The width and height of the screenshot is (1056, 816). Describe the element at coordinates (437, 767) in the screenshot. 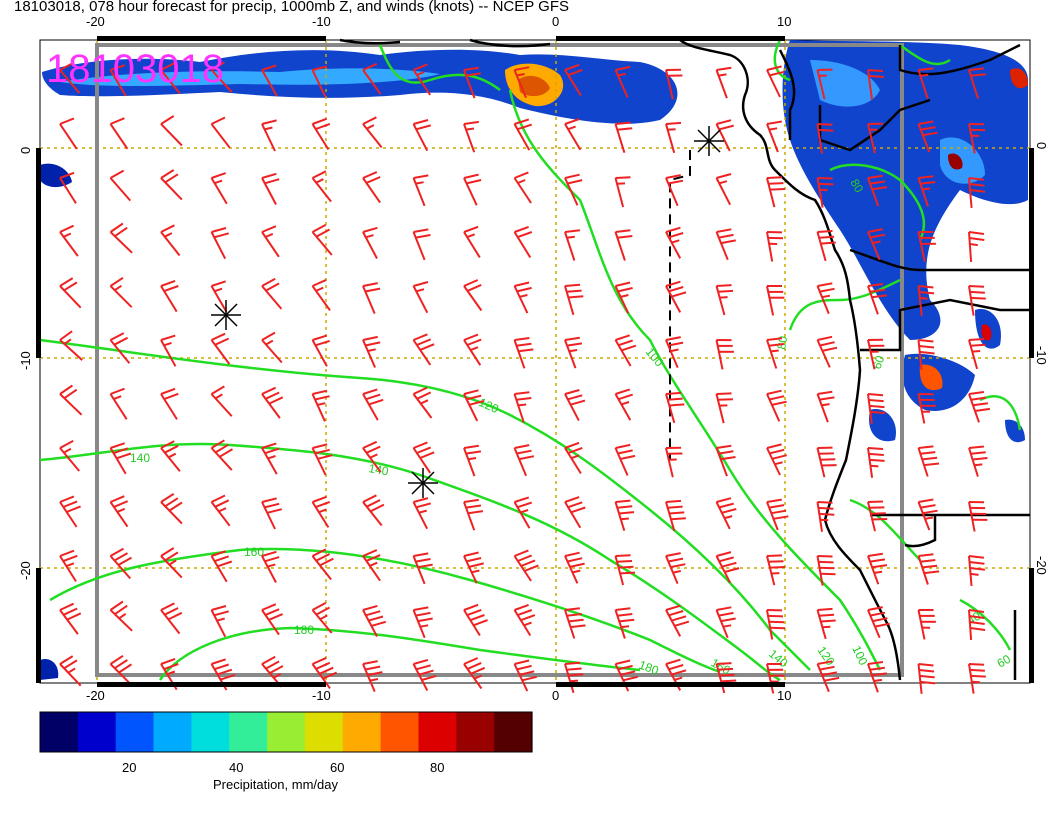

I see `colorbar-tick: 80` at that location.